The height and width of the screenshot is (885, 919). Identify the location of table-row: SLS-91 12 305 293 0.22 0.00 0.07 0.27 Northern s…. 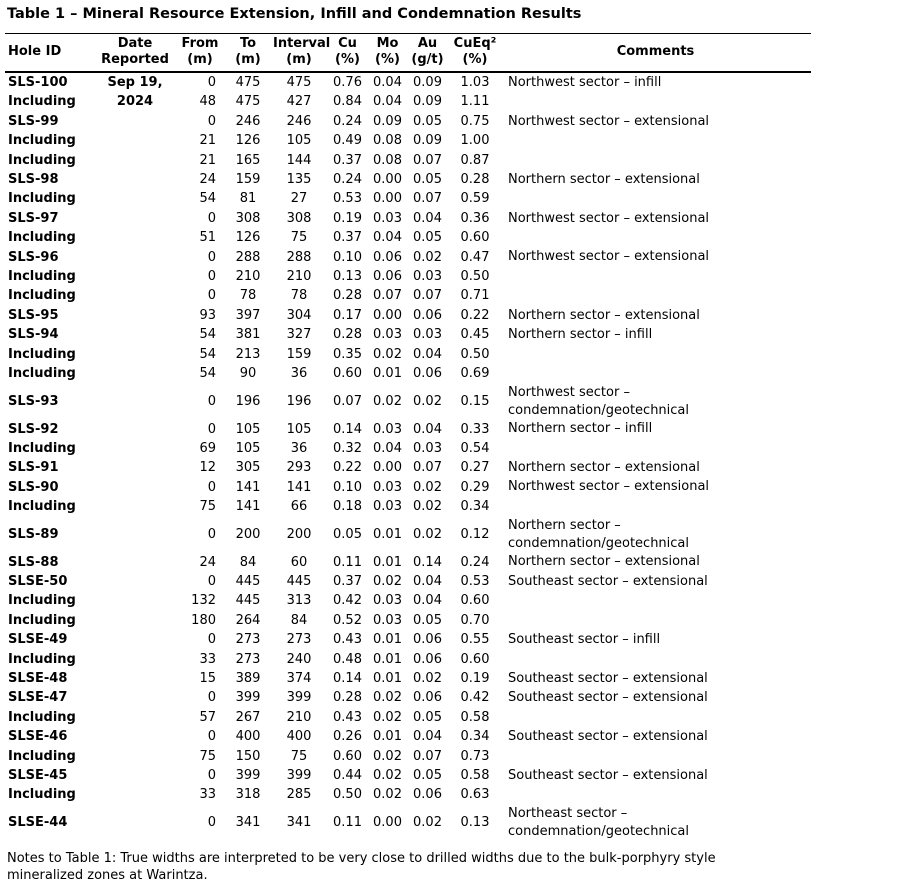
(408, 467).